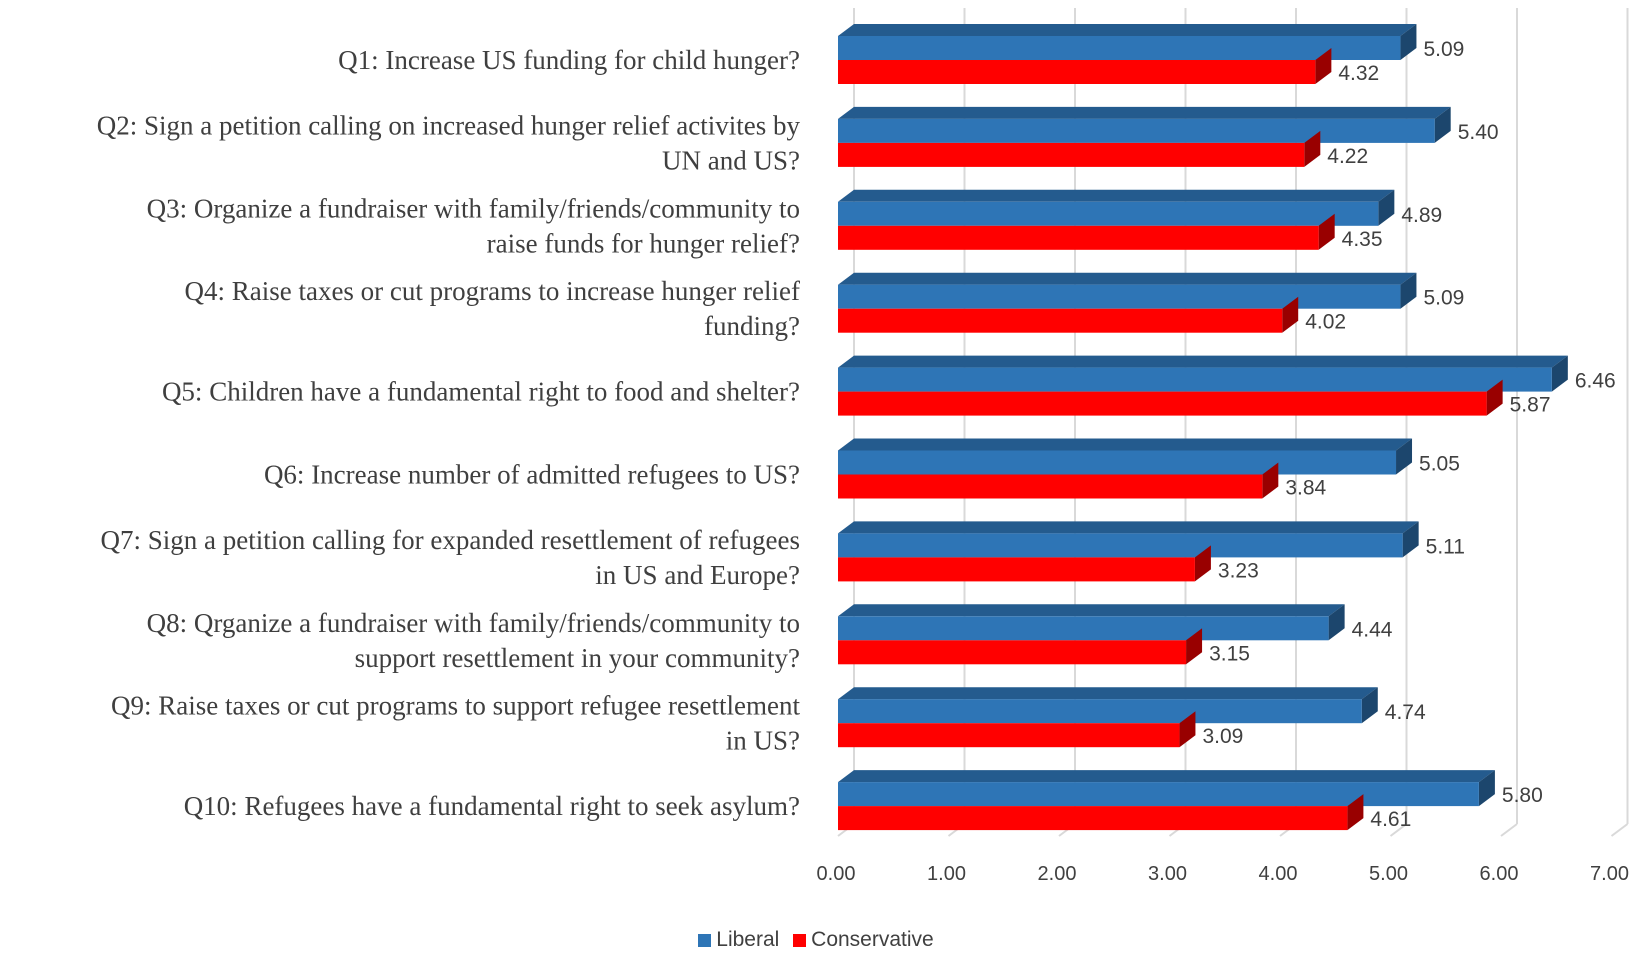  Describe the element at coordinates (1229, 653) in the screenshot. I see `data-label-conservative: 3.15` at that location.